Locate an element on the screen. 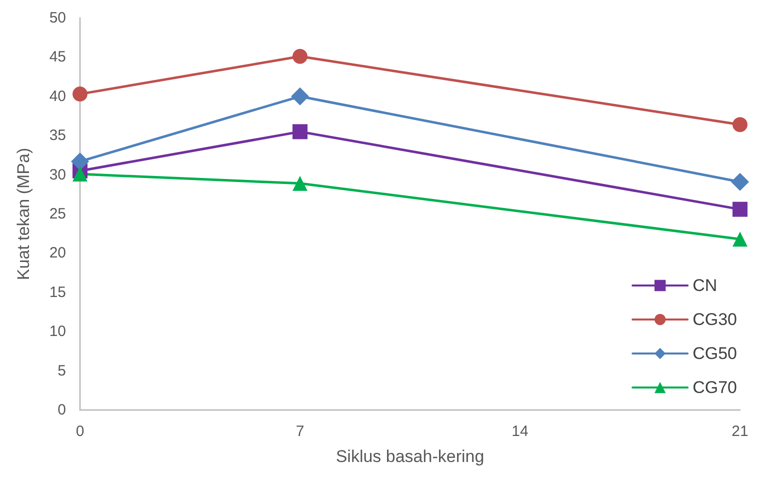 The width and height of the screenshot is (762, 486). x-axis-title: Siklus basah-kering is located at coordinates (410, 456).